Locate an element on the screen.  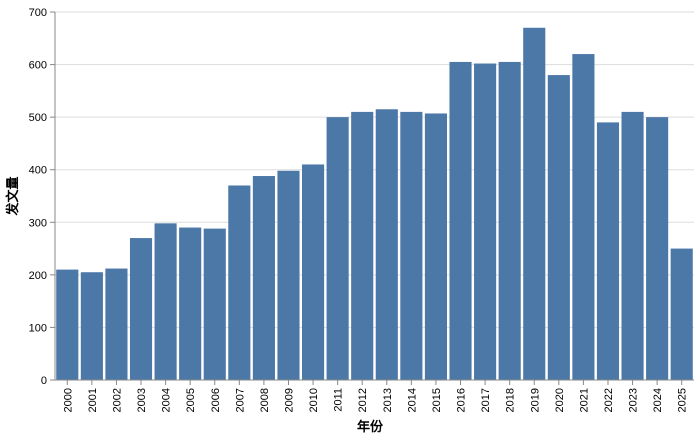
y-tick-label: 500 is located at coordinates (38, 118).